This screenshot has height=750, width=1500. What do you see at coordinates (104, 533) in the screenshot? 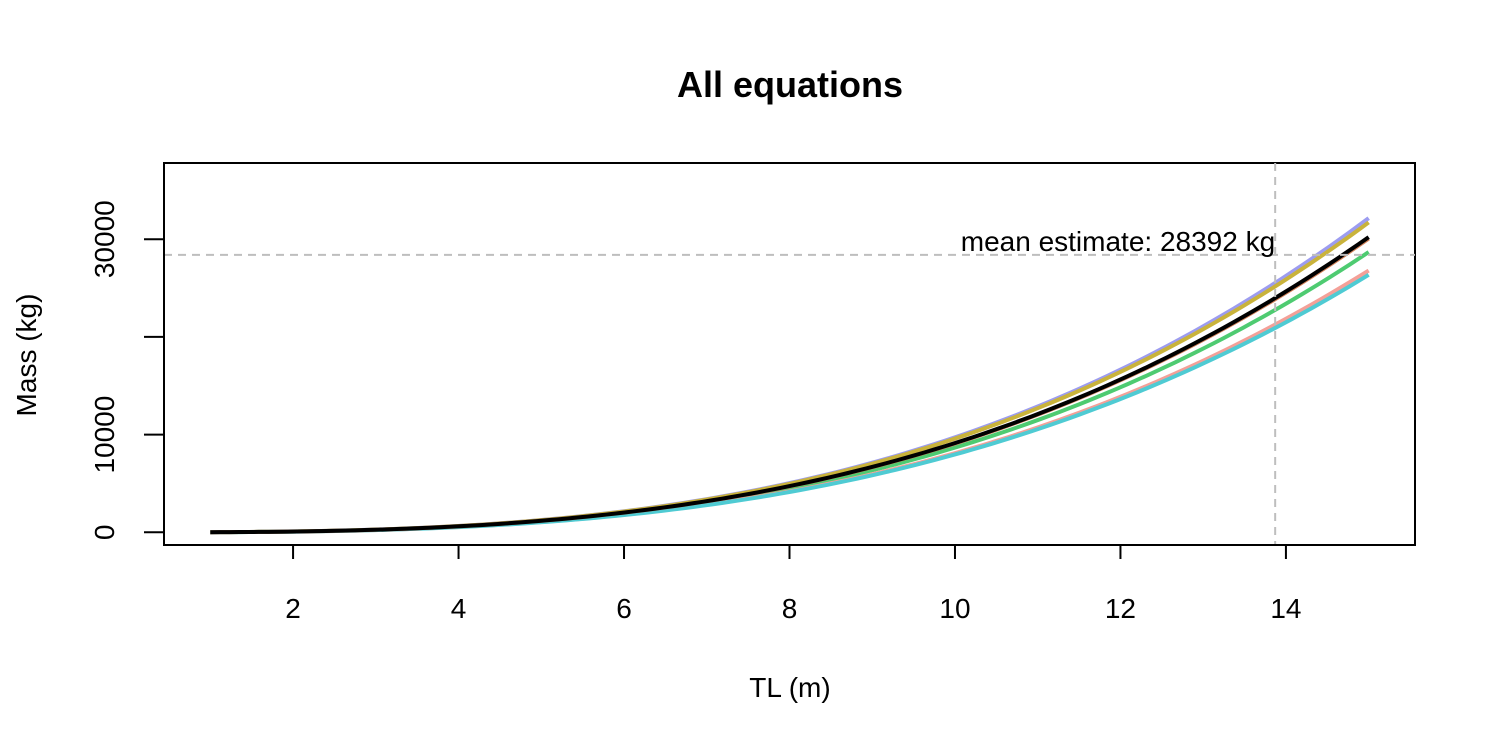
I see `y-tick-label: 0` at bounding box center [104, 533].